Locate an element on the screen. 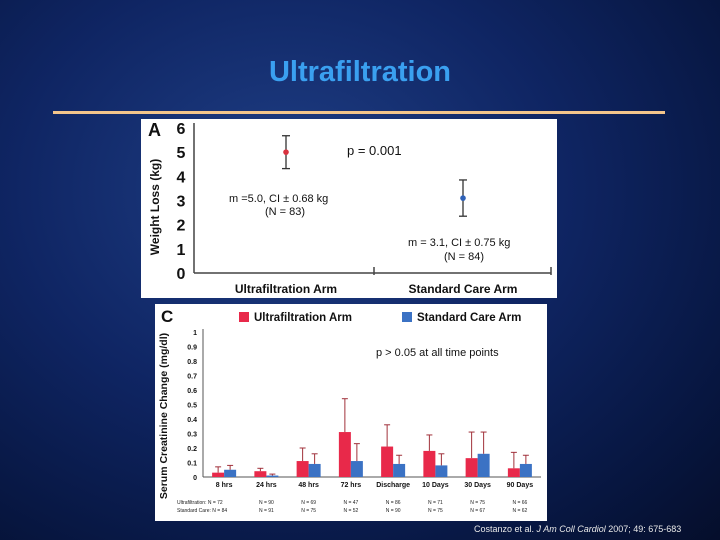  y-tick-label: 4 is located at coordinates (181, 177).